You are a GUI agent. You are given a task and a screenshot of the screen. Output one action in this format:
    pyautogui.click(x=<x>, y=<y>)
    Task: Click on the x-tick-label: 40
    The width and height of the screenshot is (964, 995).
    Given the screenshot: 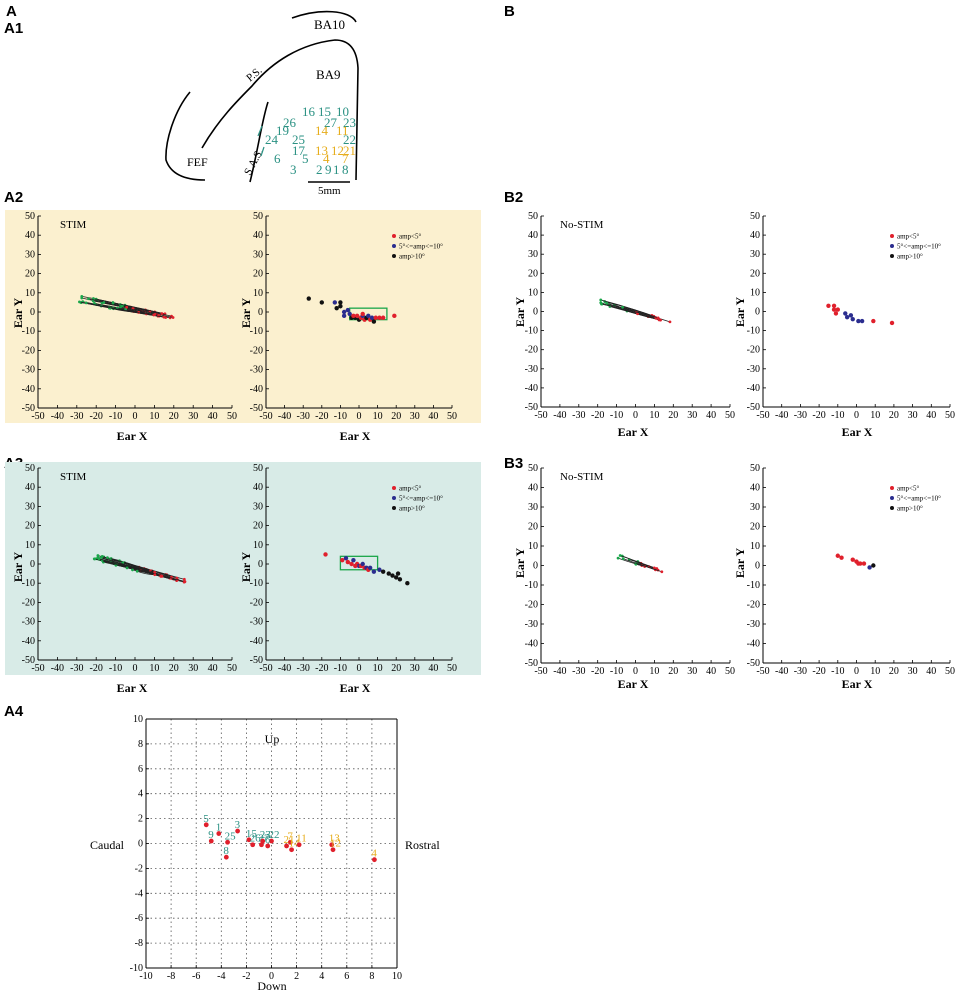 What is the action you would take?
    pyautogui.click(x=711, y=671)
    